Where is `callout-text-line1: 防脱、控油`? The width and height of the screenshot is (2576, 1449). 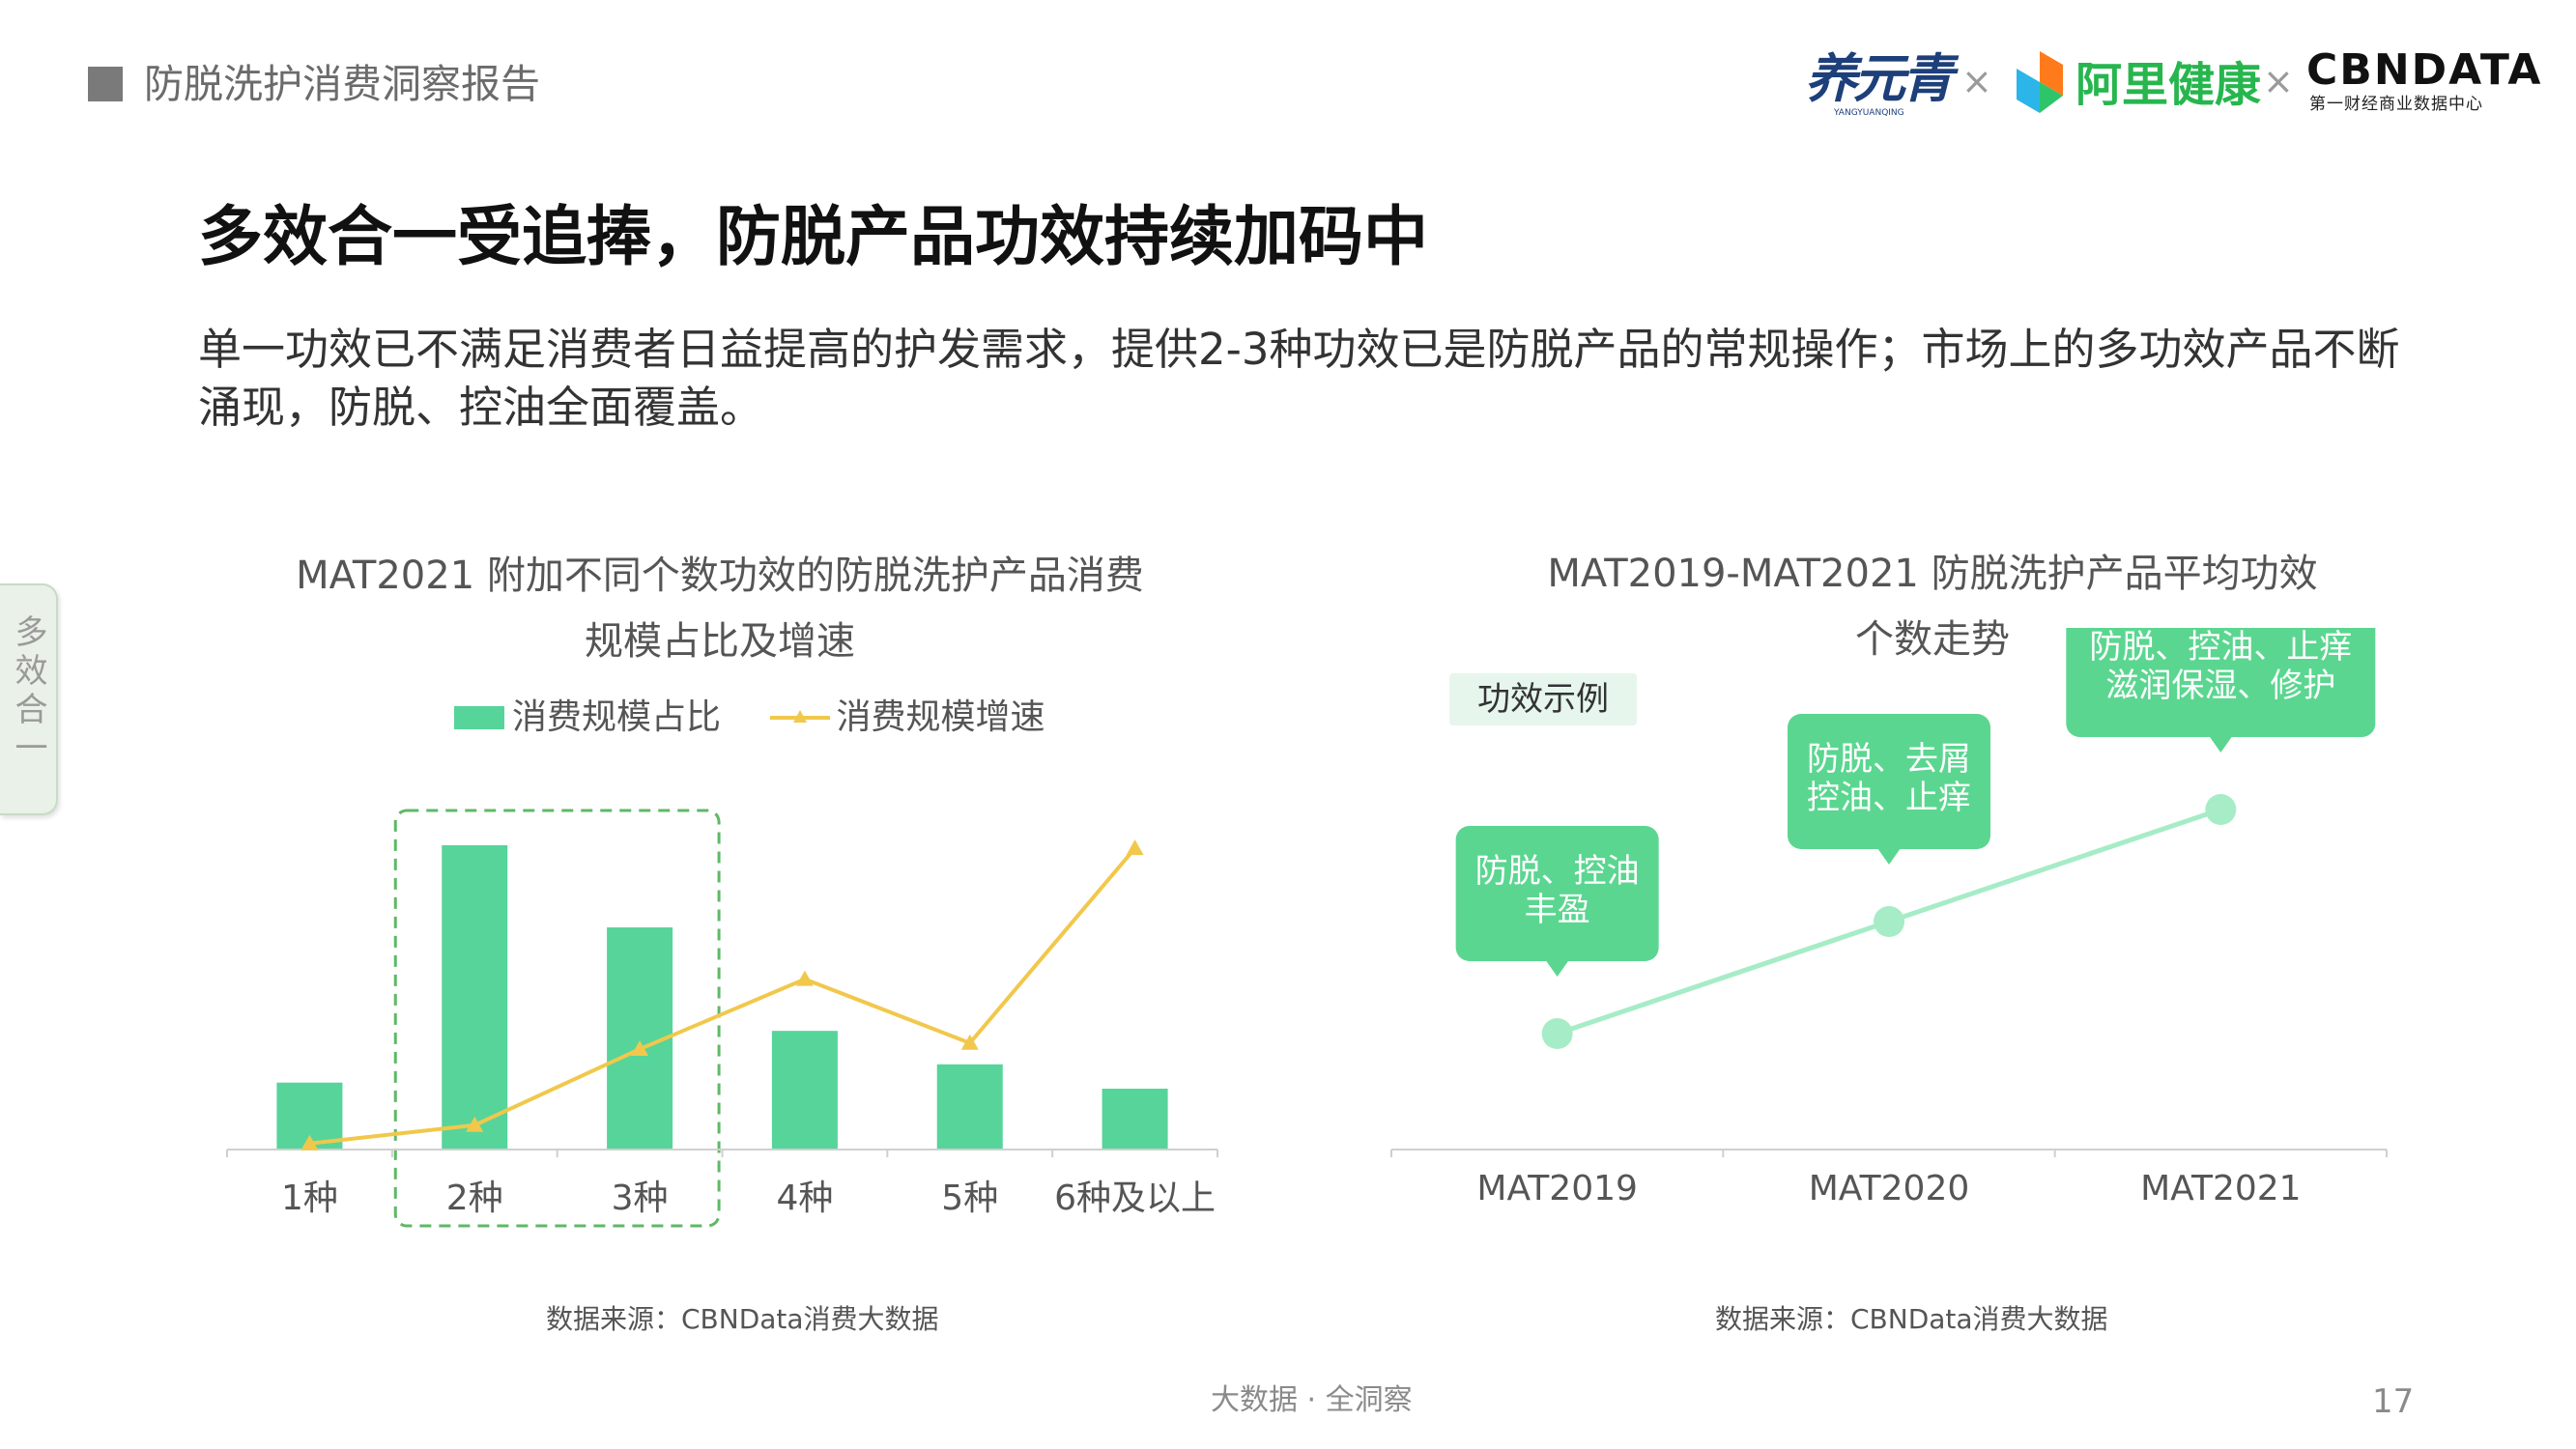
callout-text-line1: 防脱、控油 is located at coordinates (1558, 871).